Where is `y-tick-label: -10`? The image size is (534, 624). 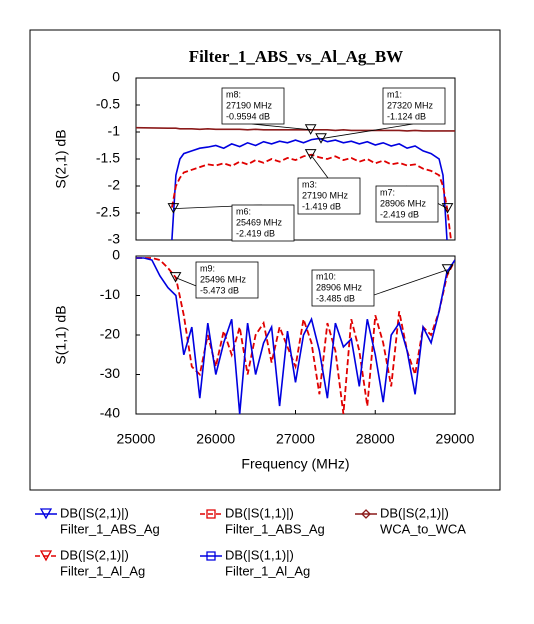 y-tick-label: -10 is located at coordinates (110, 294).